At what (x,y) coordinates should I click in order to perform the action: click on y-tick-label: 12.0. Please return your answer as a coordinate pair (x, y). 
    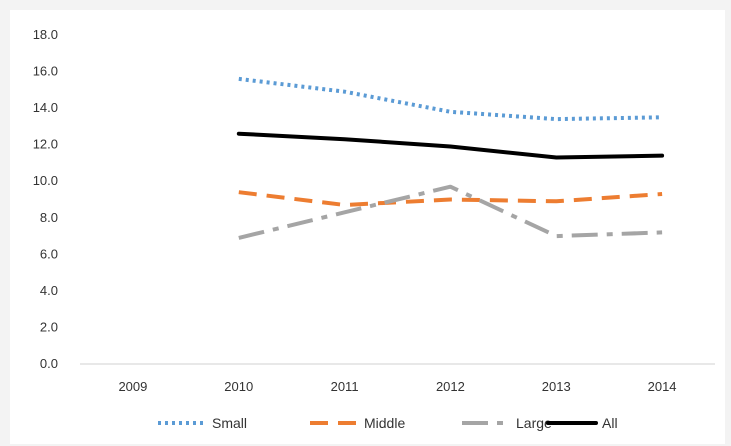
    Looking at the image, I should click on (45, 144).